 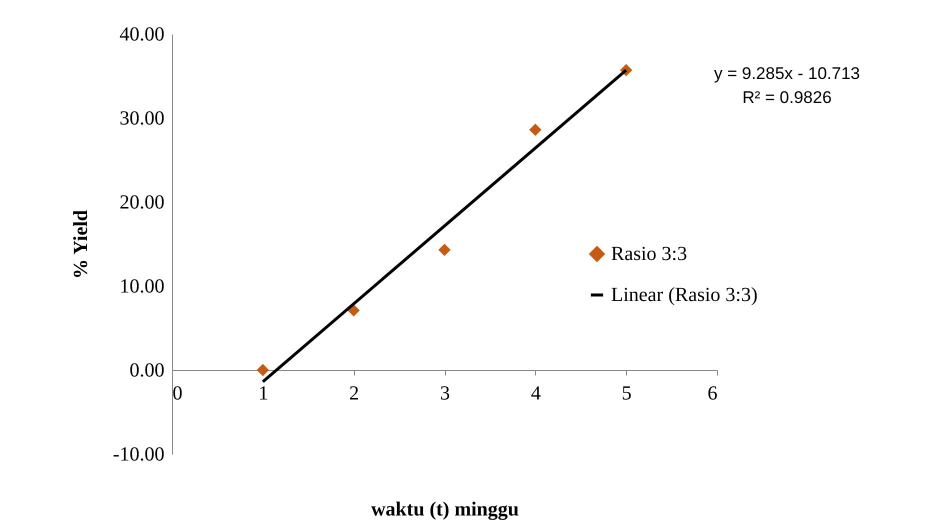 I want to click on x-tick-label: 5, so click(x=627, y=393).